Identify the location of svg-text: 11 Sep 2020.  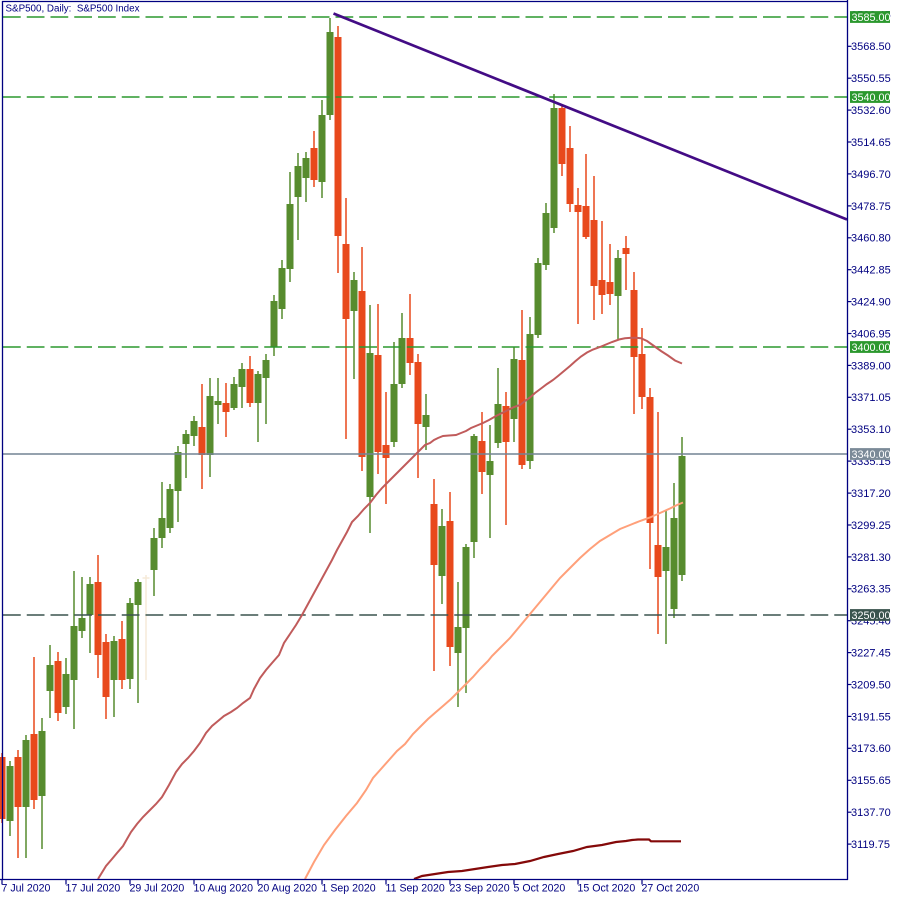
(415, 889).